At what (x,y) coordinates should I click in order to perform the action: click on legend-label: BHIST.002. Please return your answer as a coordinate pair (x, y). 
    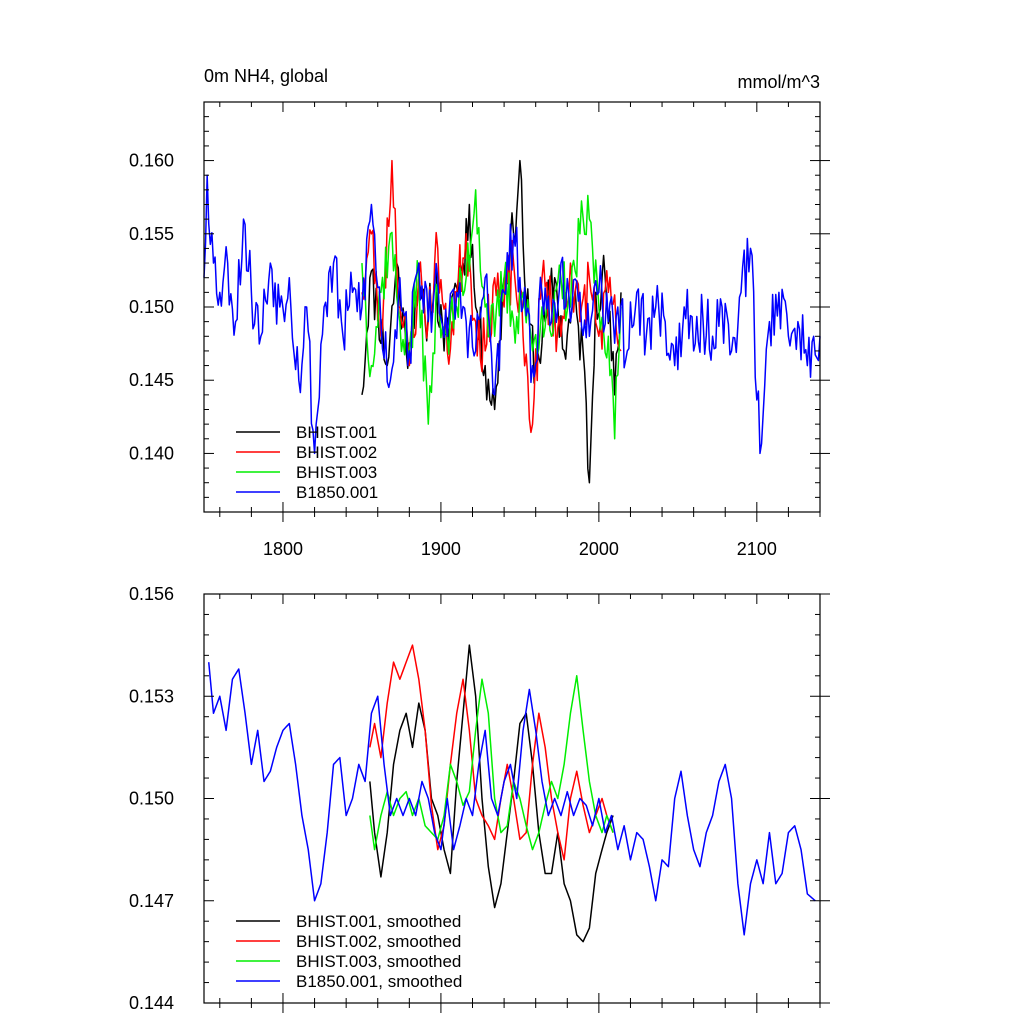
    Looking at the image, I should click on (336, 452).